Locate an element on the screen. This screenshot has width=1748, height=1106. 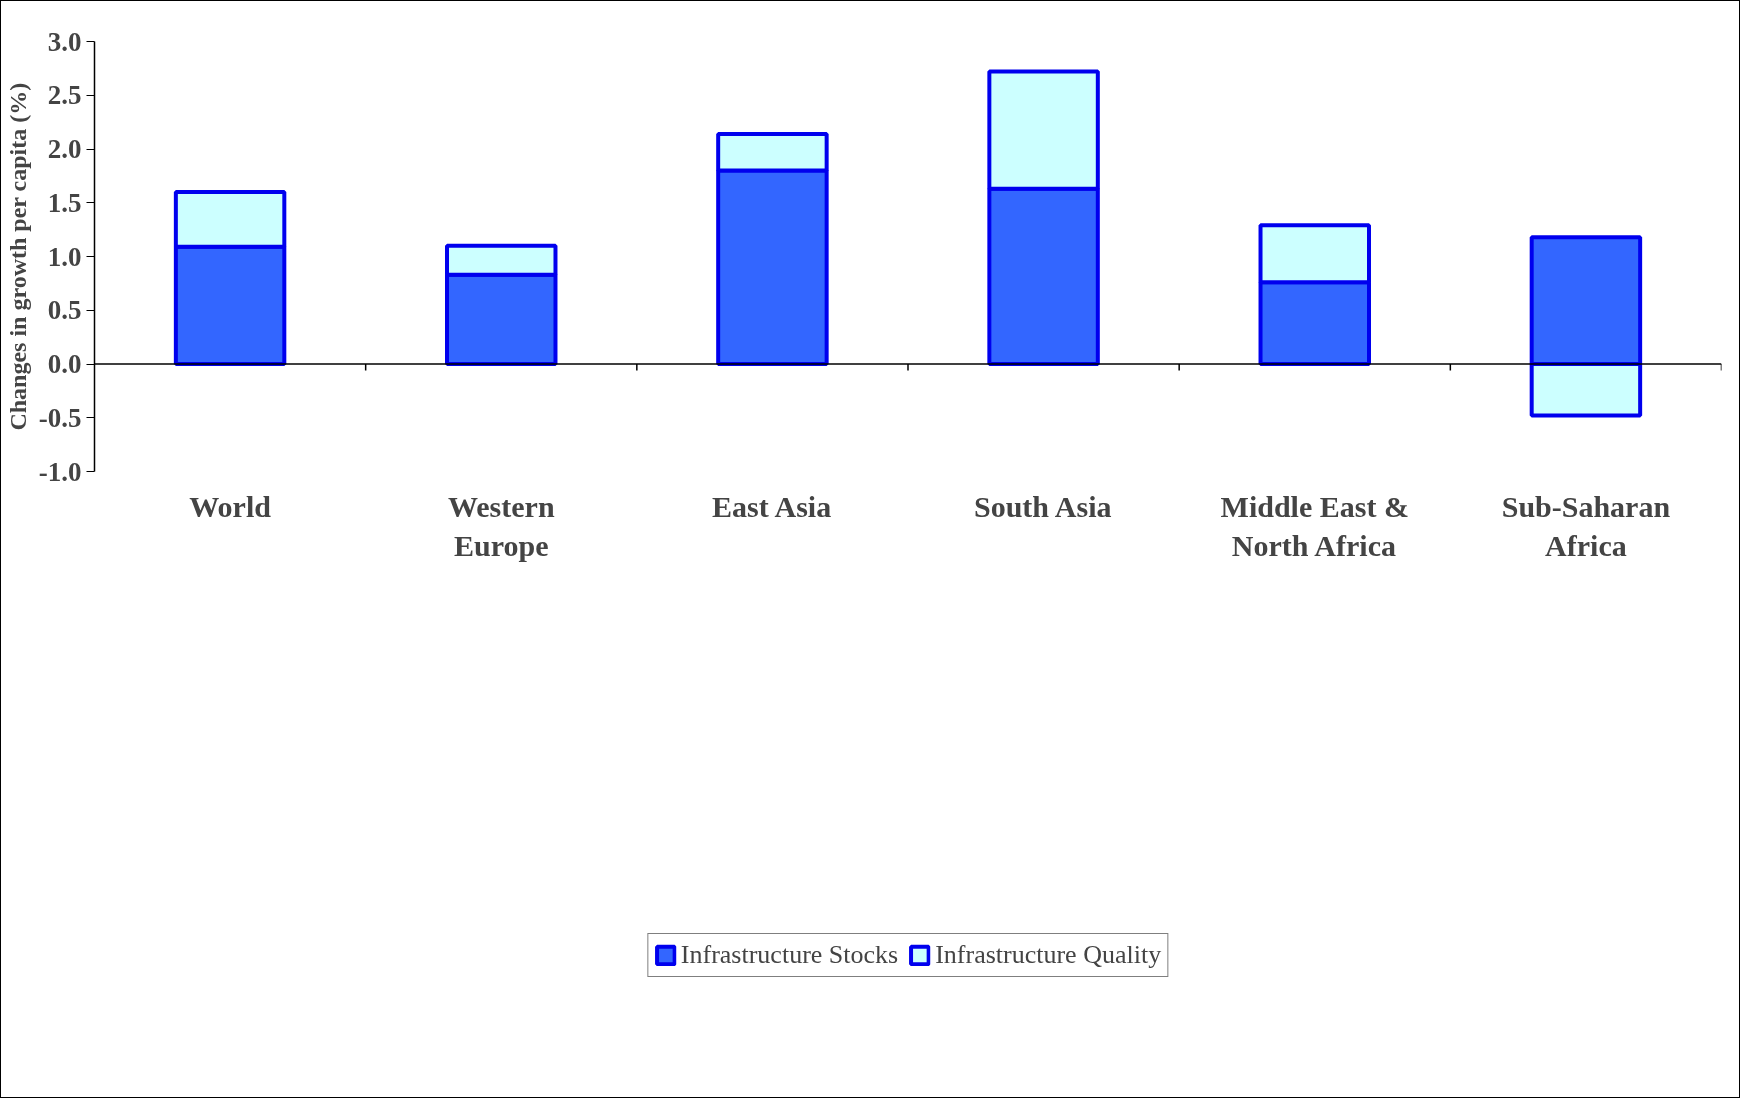
legend-label: Infrastructure Quality is located at coordinates (1048, 954).